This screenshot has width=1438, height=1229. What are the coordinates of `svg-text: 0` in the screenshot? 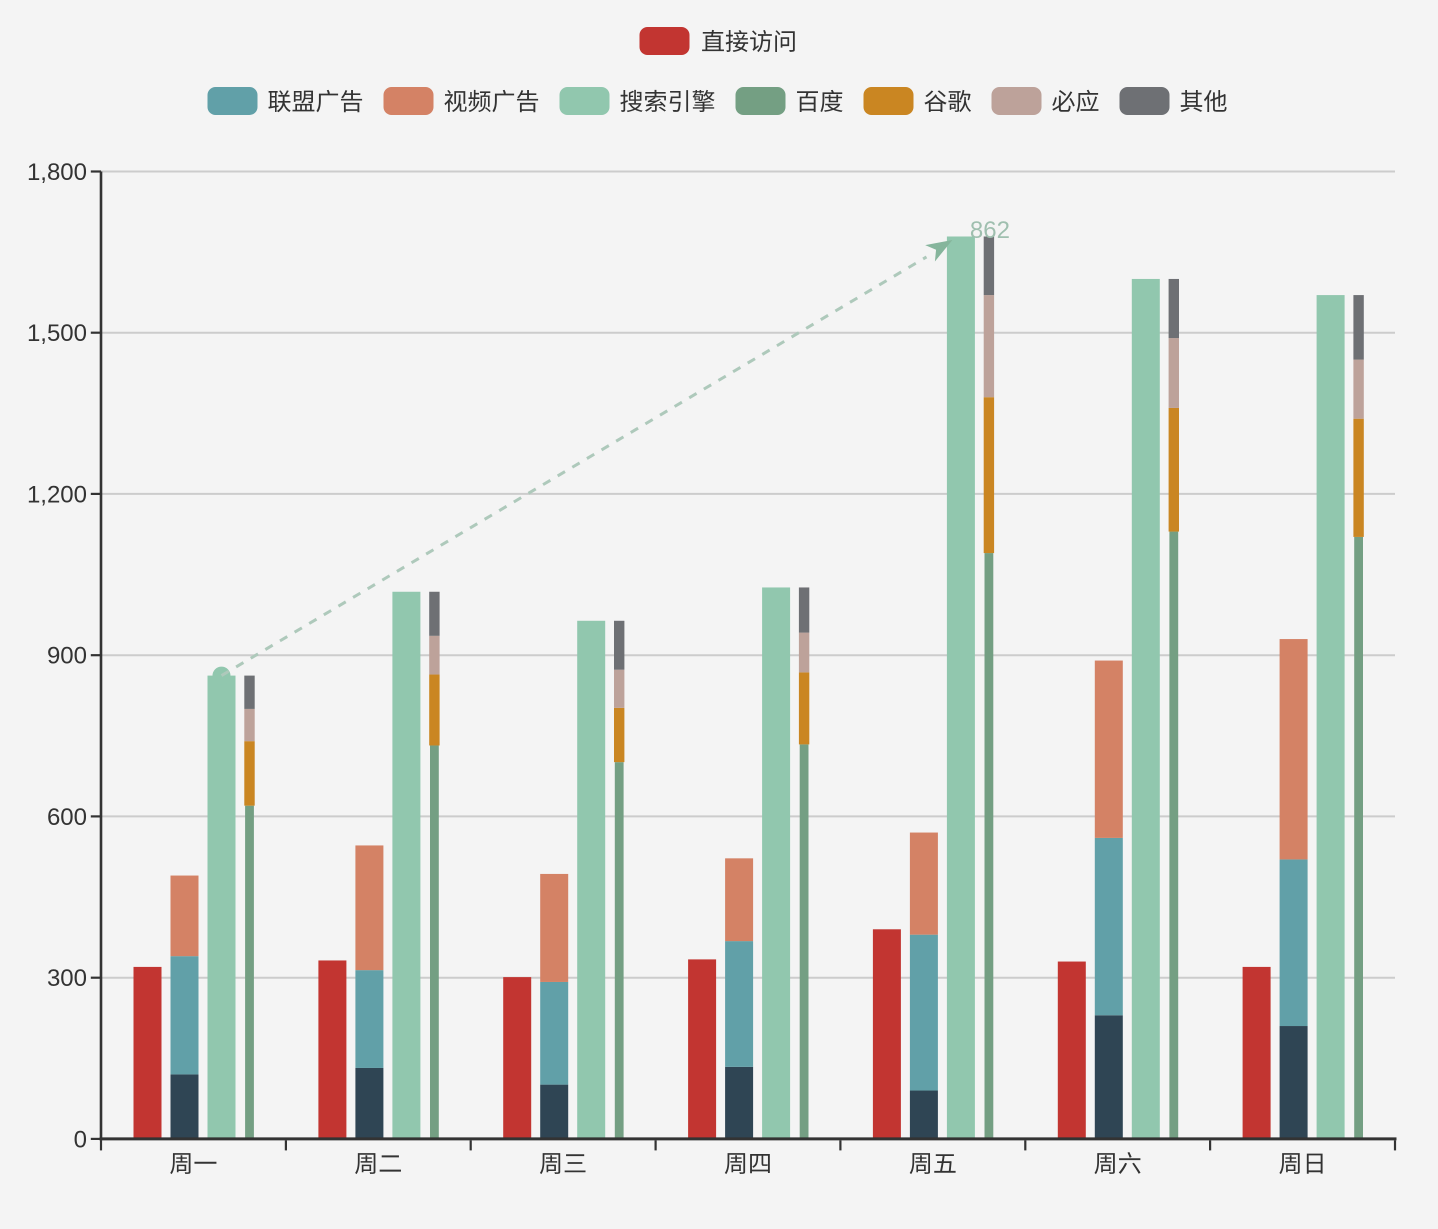 It's located at (80, 1139).